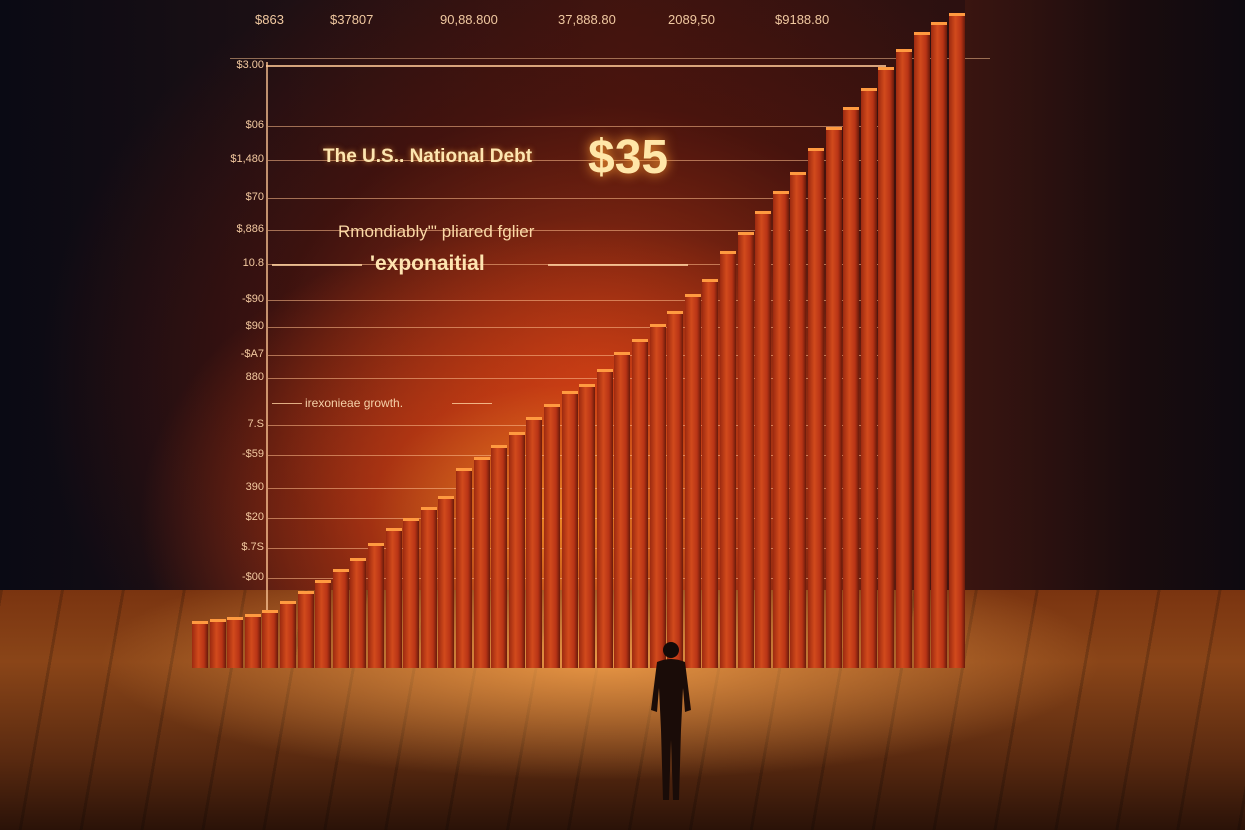 This screenshot has width=1245, height=830. I want to click on y-tick-label: $.7S, so click(252, 547).